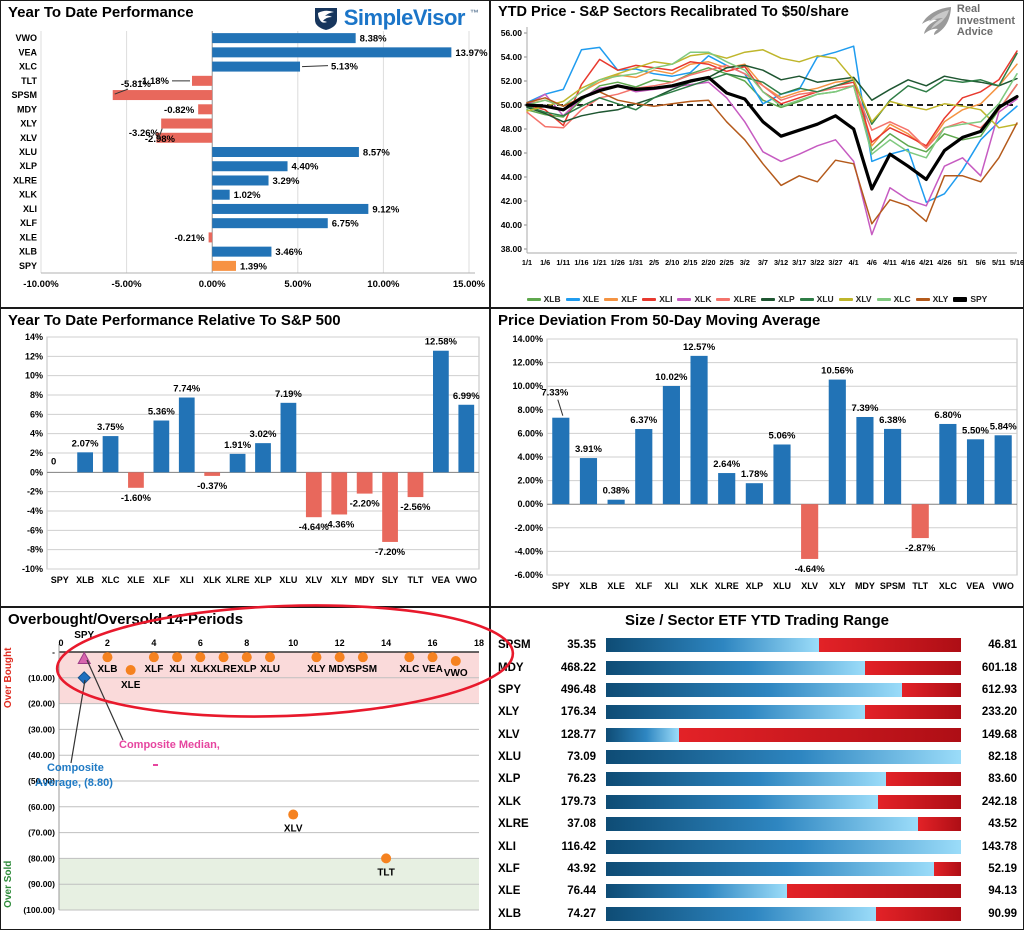  I want to click on svg-text: (70.00), so click(41, 833).